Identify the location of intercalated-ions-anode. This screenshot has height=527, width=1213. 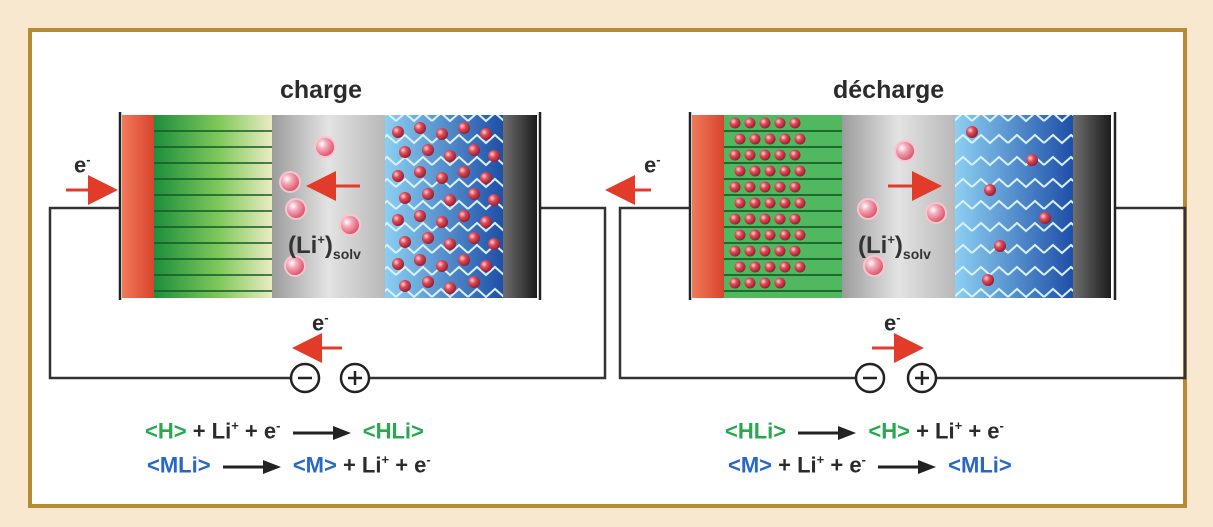
(767, 203).